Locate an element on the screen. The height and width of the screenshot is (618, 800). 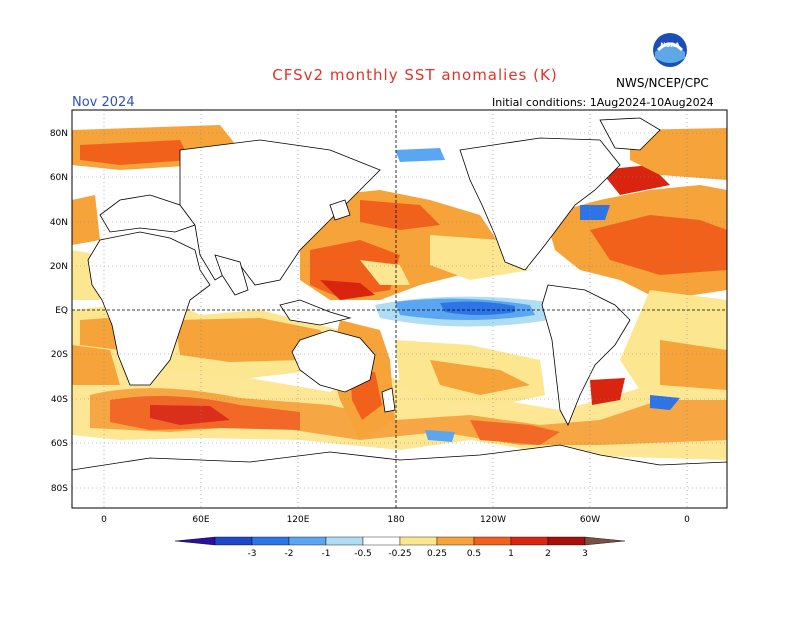
lat-label: 80S is located at coordinates (59, 489).